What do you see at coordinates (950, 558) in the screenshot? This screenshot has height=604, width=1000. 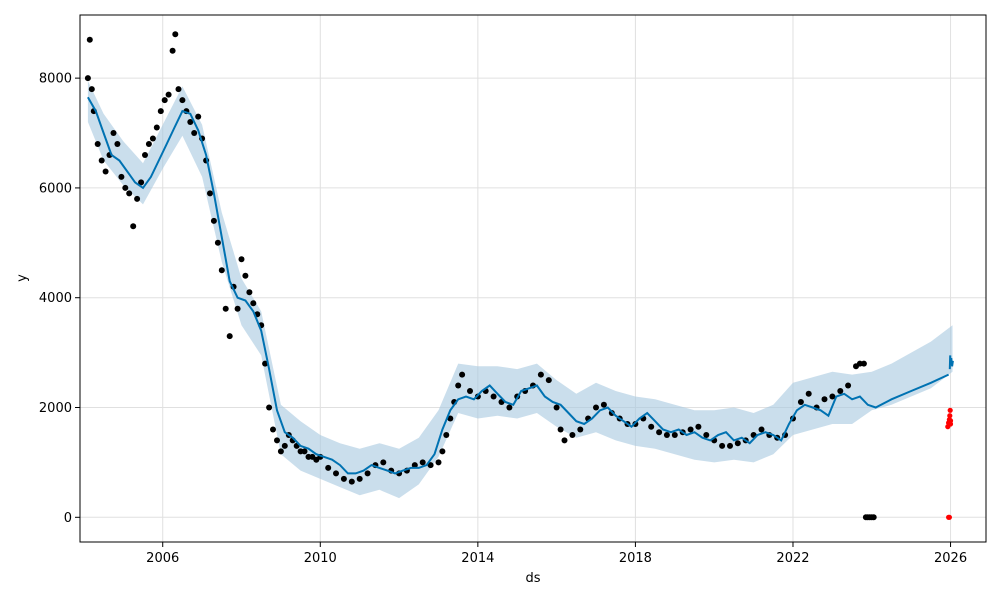 I see `x-tick-label: 2026` at bounding box center [950, 558].